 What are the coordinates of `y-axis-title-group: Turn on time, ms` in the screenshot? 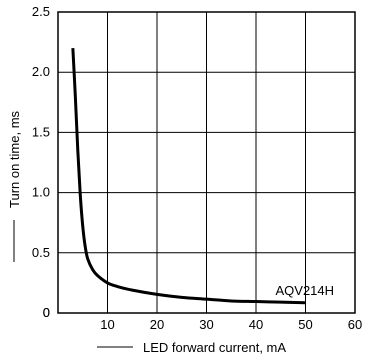 It's located at (14, 186).